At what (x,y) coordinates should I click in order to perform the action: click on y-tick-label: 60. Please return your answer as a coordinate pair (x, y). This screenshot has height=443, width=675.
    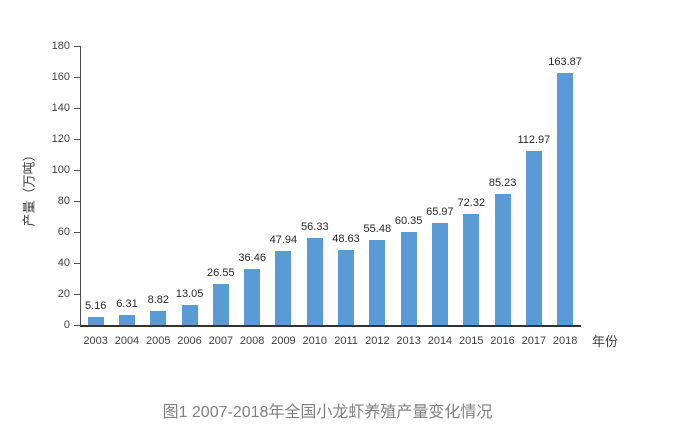
    Looking at the image, I should click on (63, 232).